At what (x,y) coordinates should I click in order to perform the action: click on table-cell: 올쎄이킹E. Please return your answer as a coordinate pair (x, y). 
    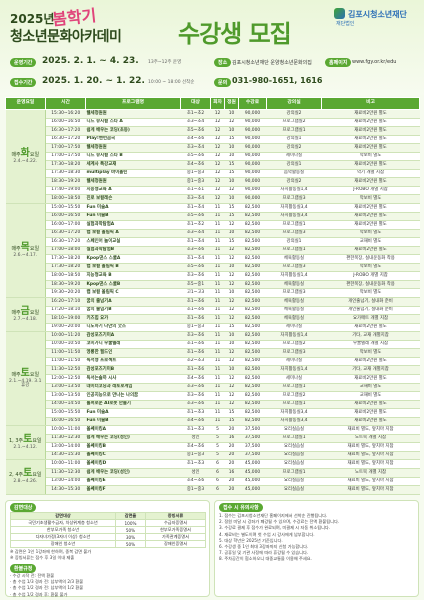
    Looking at the image, I should click on (133, 482).